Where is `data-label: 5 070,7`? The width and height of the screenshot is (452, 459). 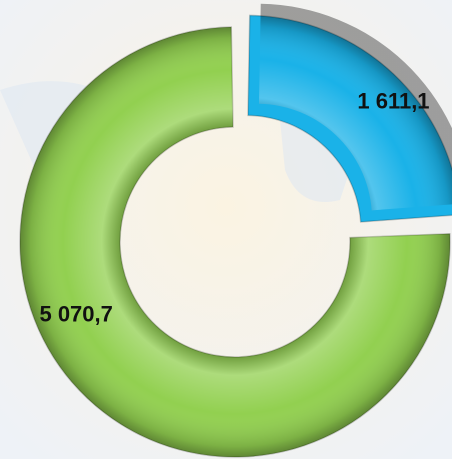
data-label: 5 070,7 is located at coordinates (75, 313).